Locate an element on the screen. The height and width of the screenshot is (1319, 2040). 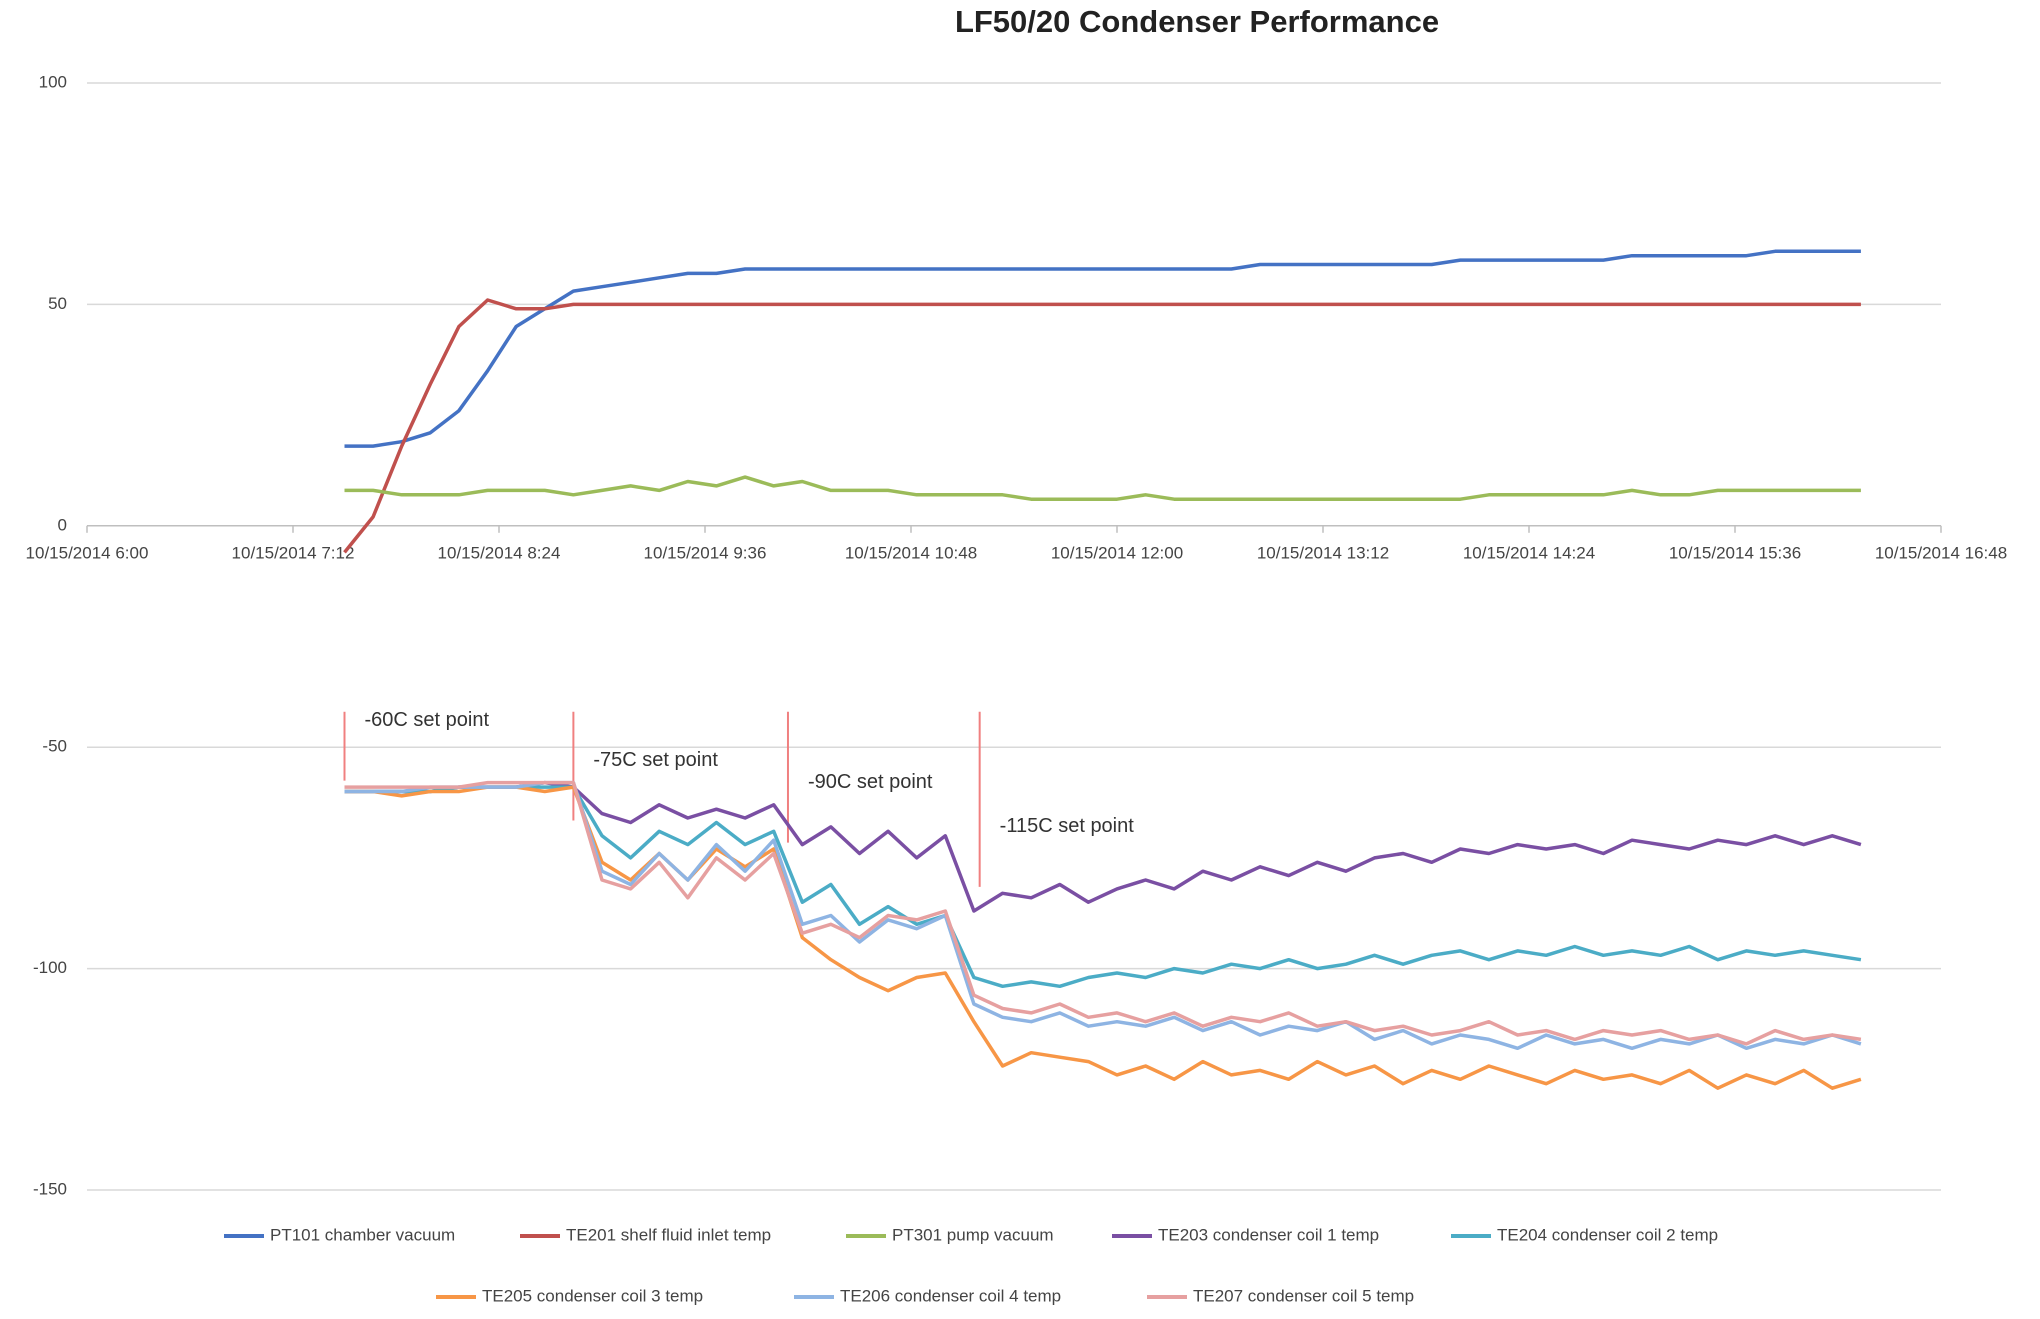
y-tick-label: 0 is located at coordinates (62, 524).